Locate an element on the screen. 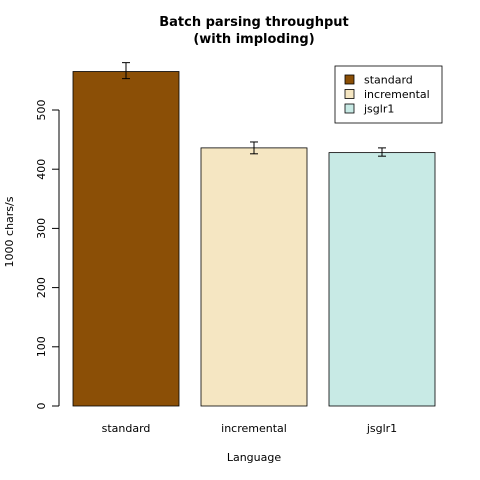  bar-jsglr1 is located at coordinates (382, 279).